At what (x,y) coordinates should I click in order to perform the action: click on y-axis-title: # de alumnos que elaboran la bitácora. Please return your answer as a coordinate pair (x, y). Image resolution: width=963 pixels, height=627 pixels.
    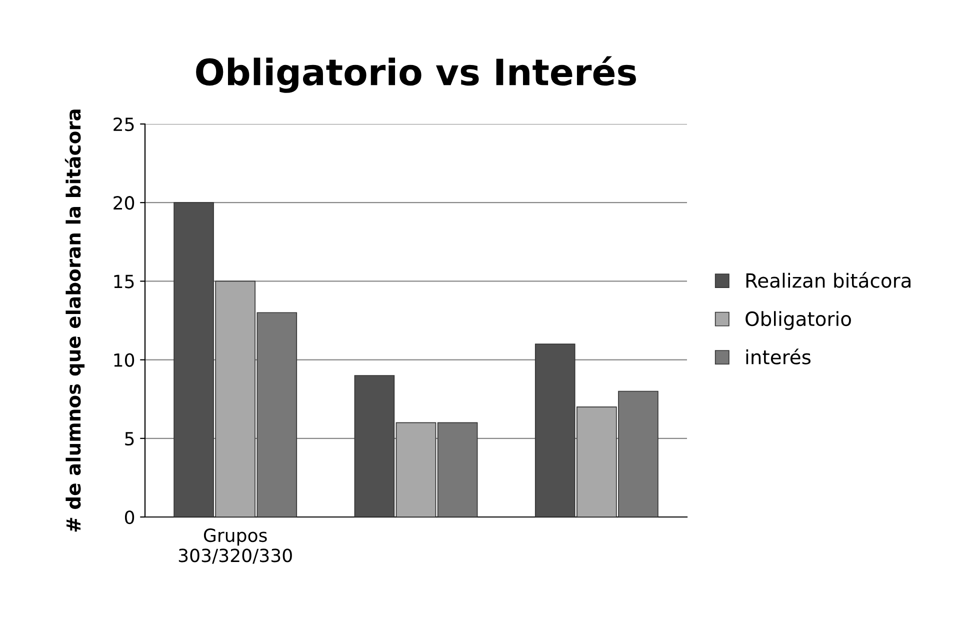
    Looking at the image, I should click on (74, 321).